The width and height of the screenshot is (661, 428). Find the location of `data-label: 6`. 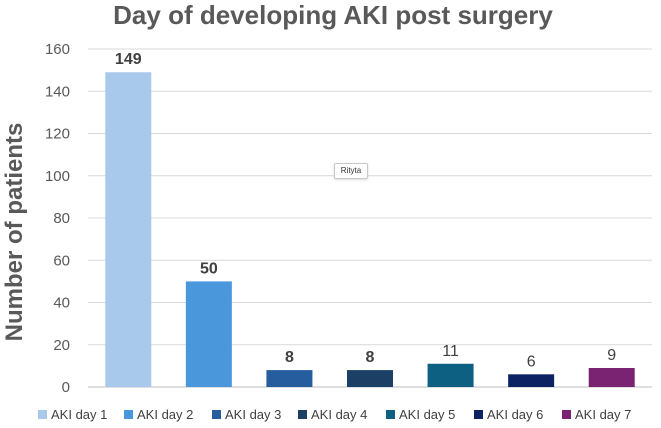

data-label: 6 is located at coordinates (531, 361).